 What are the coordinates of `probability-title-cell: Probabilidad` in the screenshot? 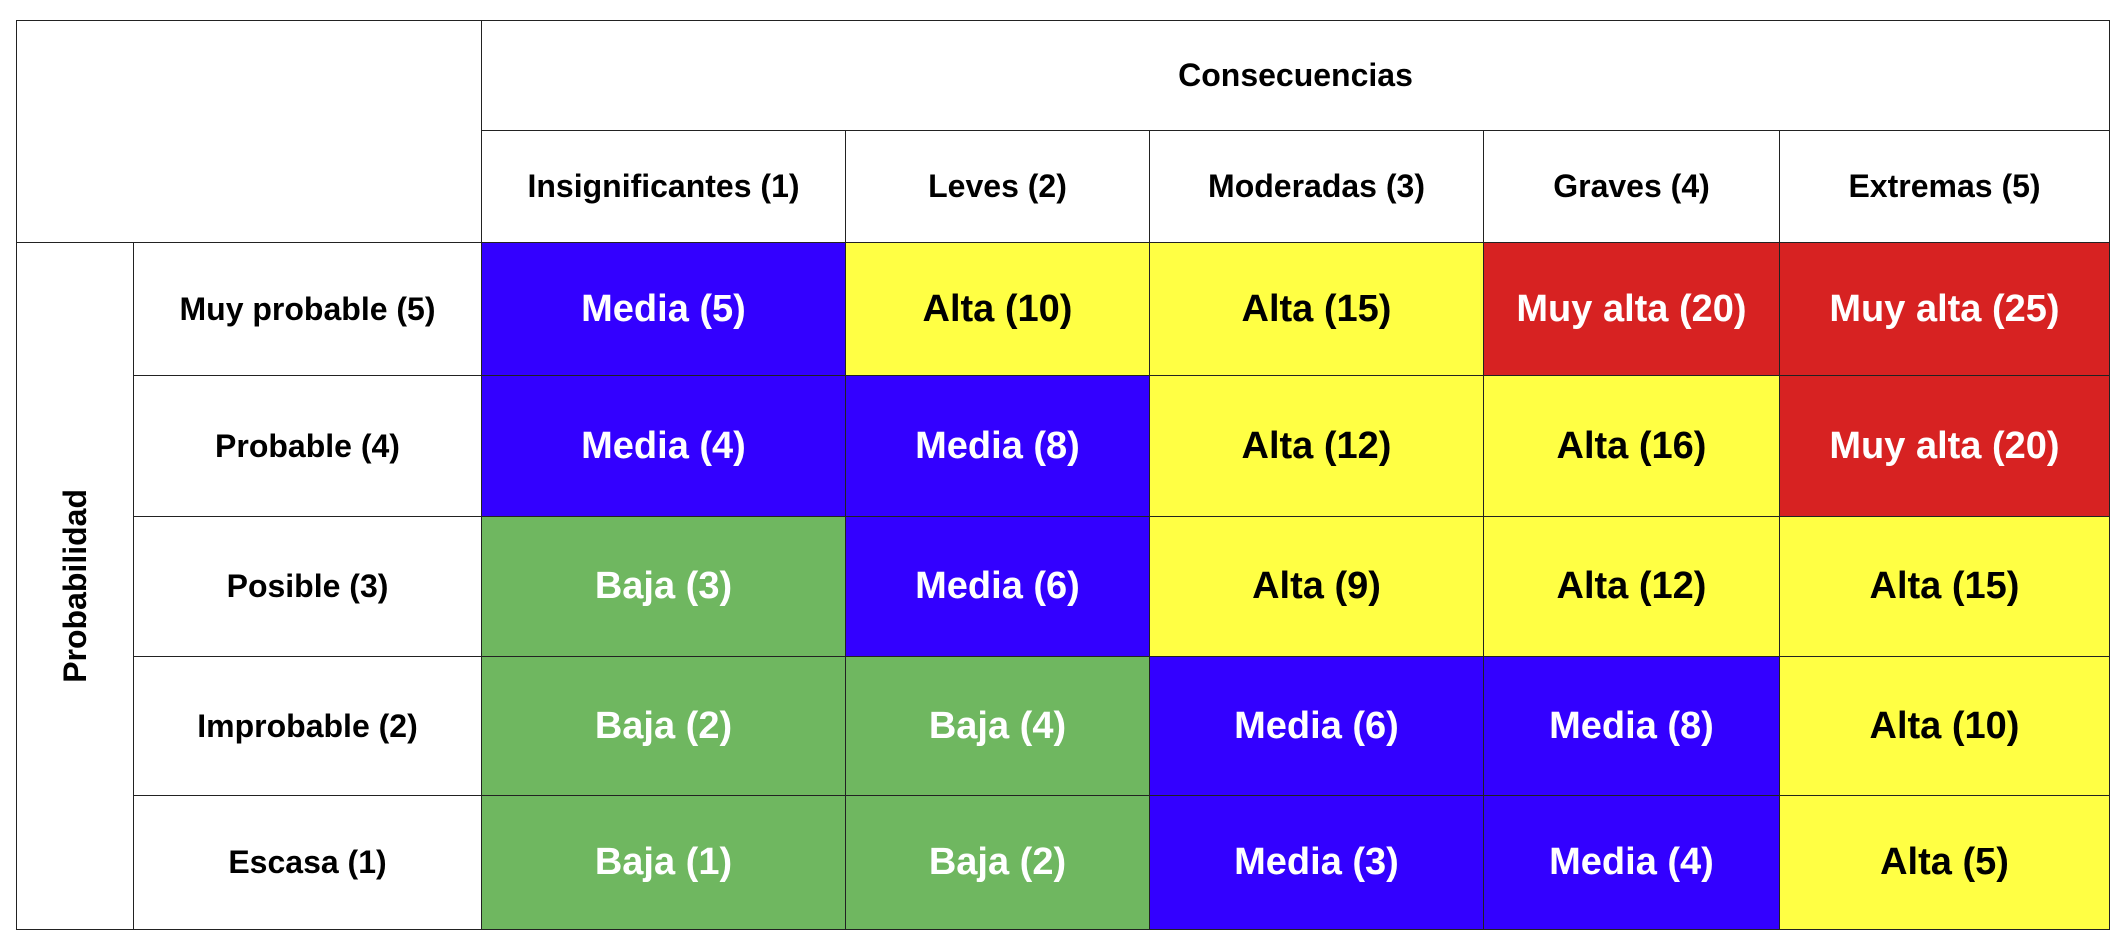 It's located at (75, 586).